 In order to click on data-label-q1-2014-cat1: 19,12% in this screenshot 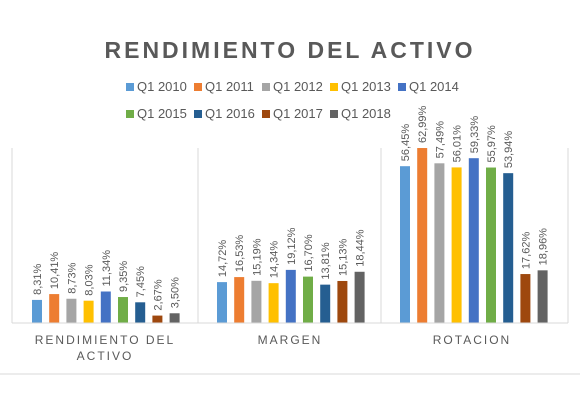, I will do `click(292, 246)`.